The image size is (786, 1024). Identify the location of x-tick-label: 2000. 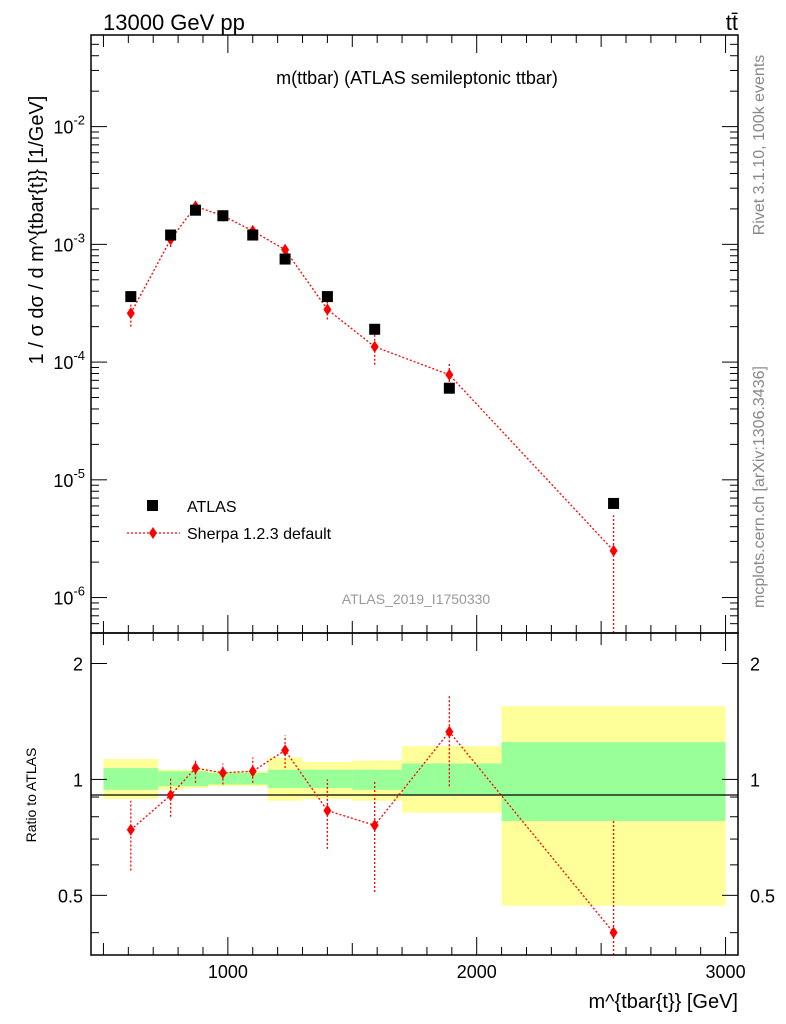
(477, 972).